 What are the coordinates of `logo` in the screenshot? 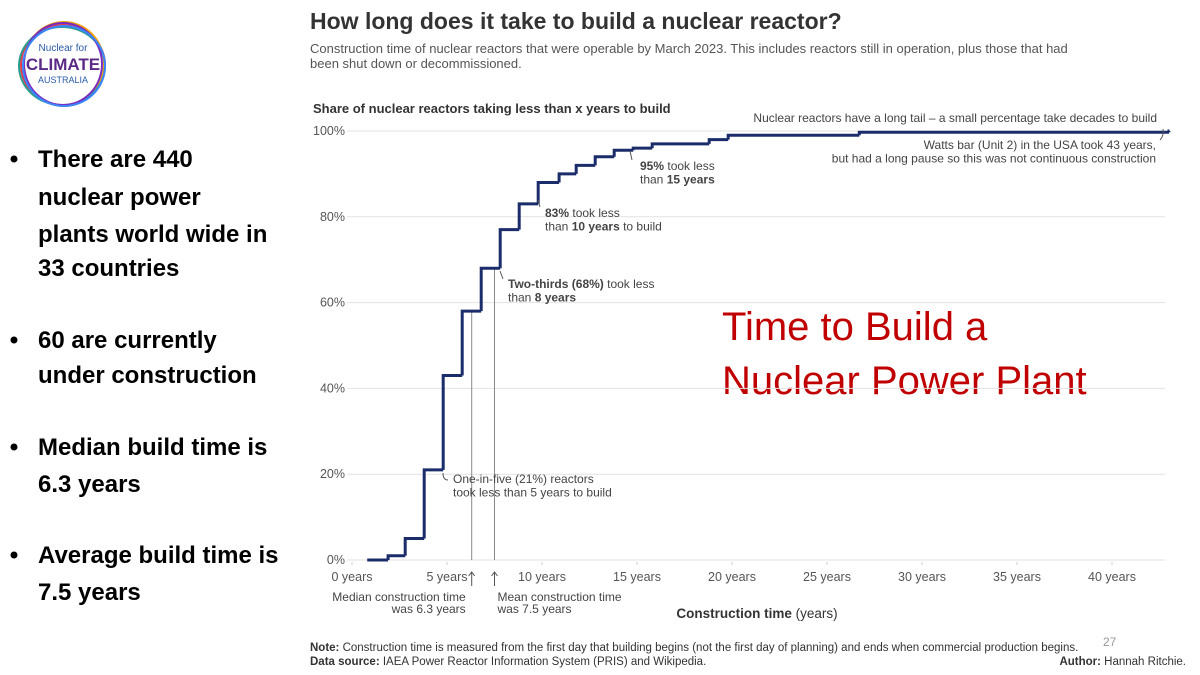 It's located at (62, 64).